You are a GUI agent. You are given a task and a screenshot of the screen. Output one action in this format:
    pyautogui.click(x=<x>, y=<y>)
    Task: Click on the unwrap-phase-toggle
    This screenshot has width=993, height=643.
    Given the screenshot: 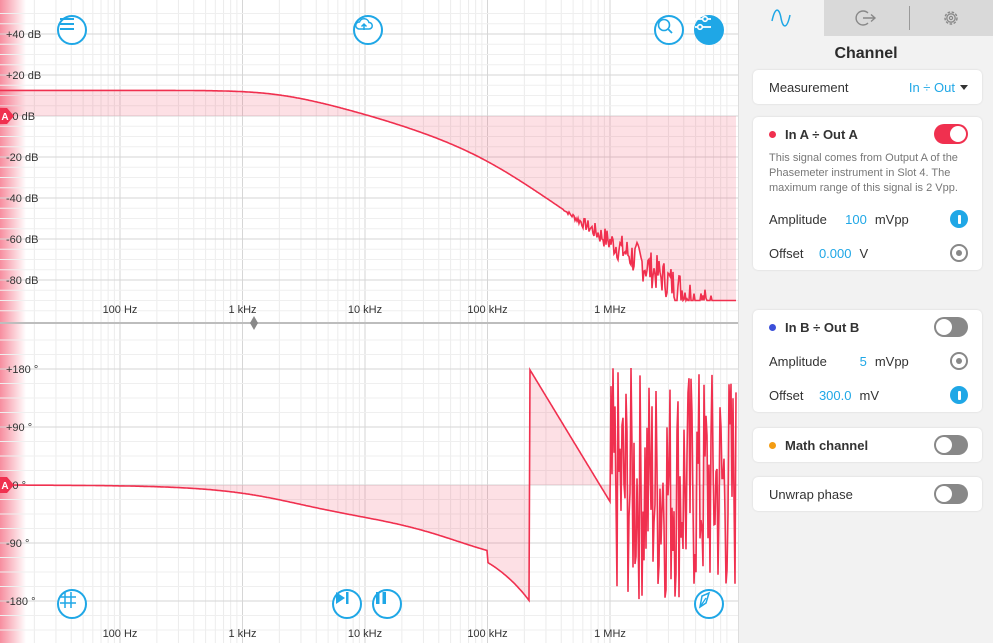 What is the action you would take?
    pyautogui.click(x=951, y=494)
    